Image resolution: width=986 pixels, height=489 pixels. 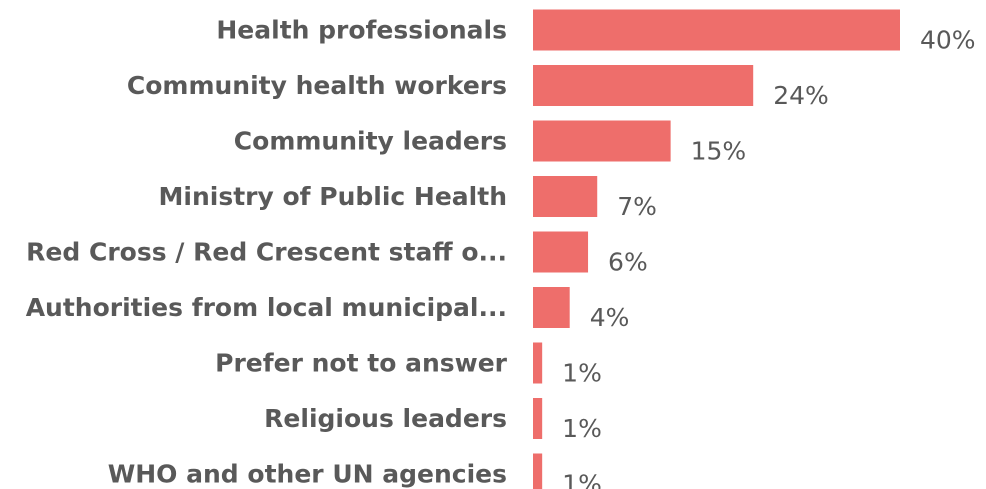 I want to click on value-label: 6%, so click(x=628, y=262).